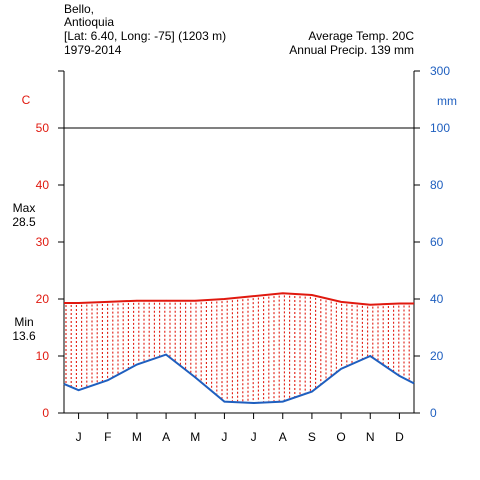 This screenshot has width=480, height=480. Describe the element at coordinates (145, 36) in the screenshot. I see `station-coordinates: [Lat: 6.40, Long: -75] (1203 m)` at that location.